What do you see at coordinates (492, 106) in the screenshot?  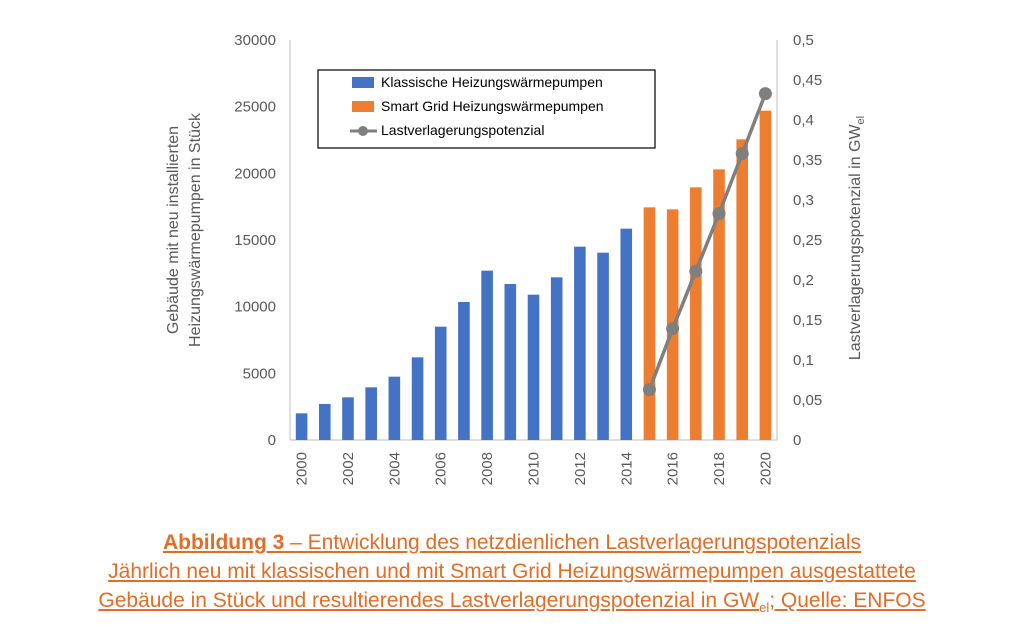 I see `legend-label-smartgrid: Smart Grid Heizungswärmepumpen` at bounding box center [492, 106].